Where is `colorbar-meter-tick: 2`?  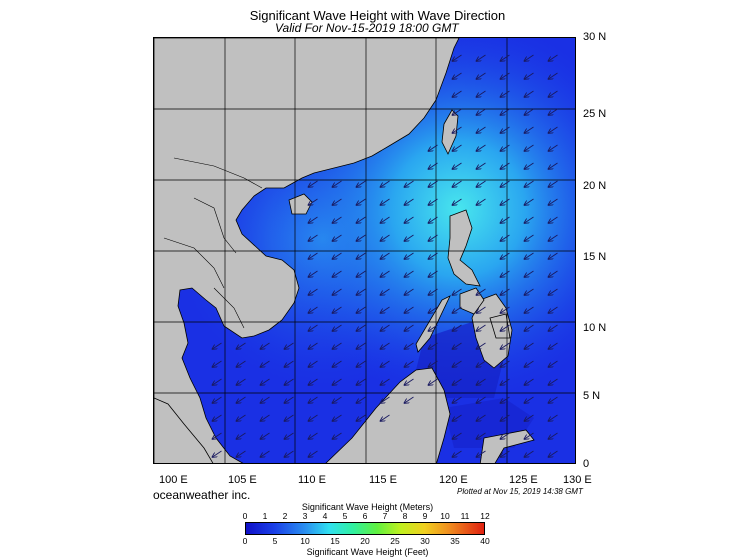 colorbar-meter-tick: 2 is located at coordinates (285, 516).